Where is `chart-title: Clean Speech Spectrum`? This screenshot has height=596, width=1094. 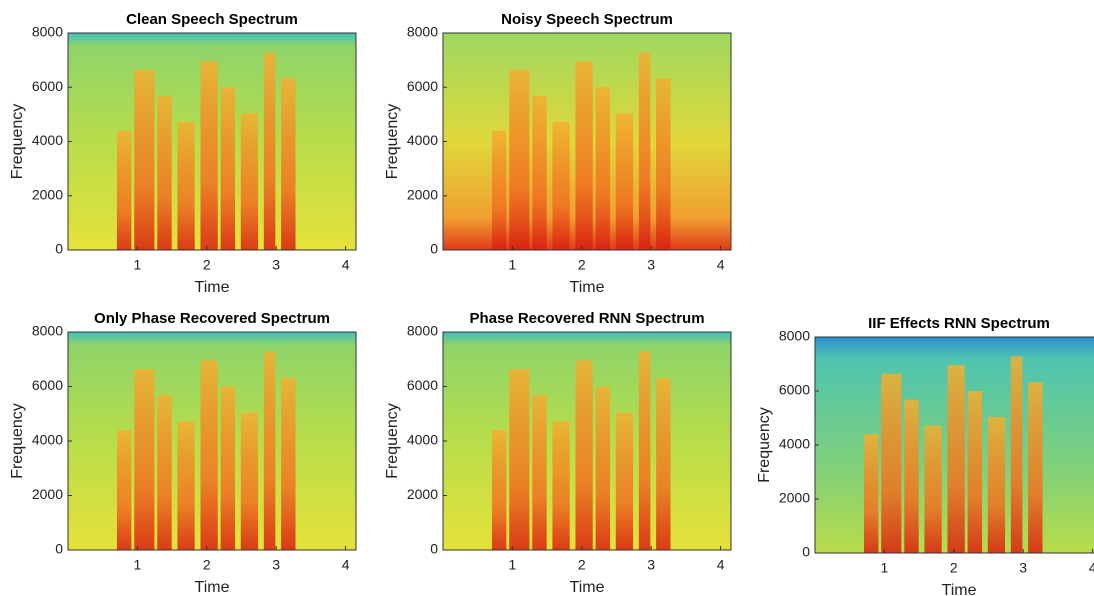
chart-title: Clean Speech Spectrum is located at coordinates (212, 19).